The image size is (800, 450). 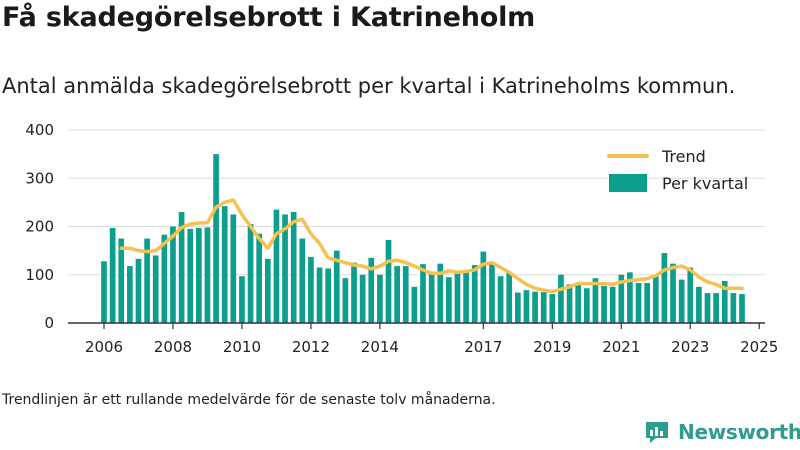 What do you see at coordinates (104, 347) in the screenshot?
I see `x-tick-label: 2006` at bounding box center [104, 347].